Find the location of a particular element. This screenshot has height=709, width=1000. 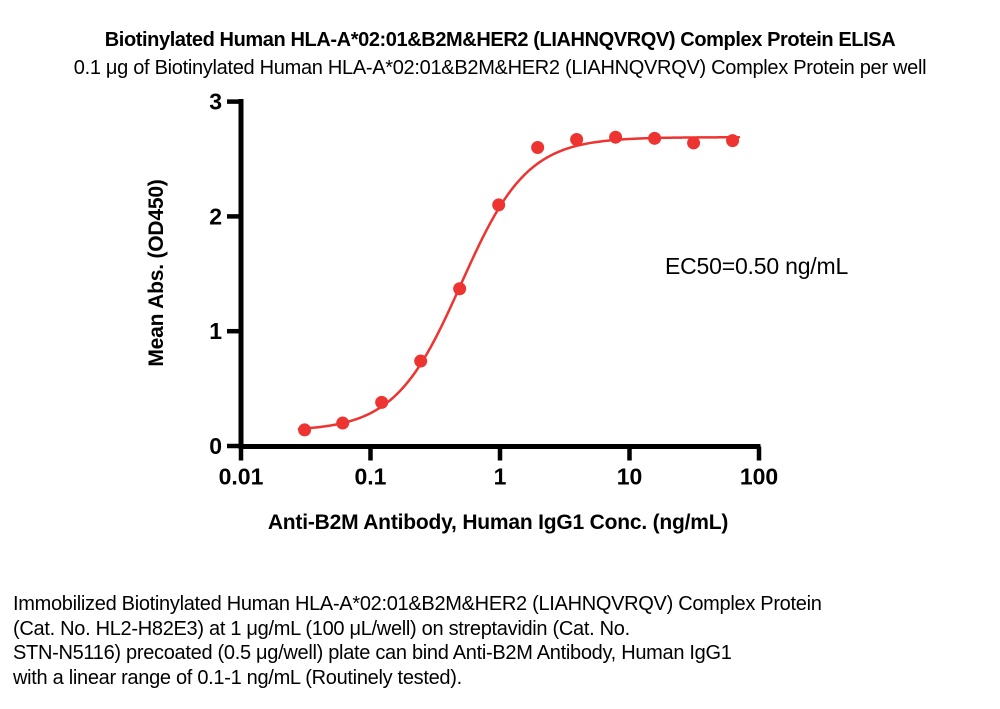

y-tick-label: 3 is located at coordinates (215, 102).